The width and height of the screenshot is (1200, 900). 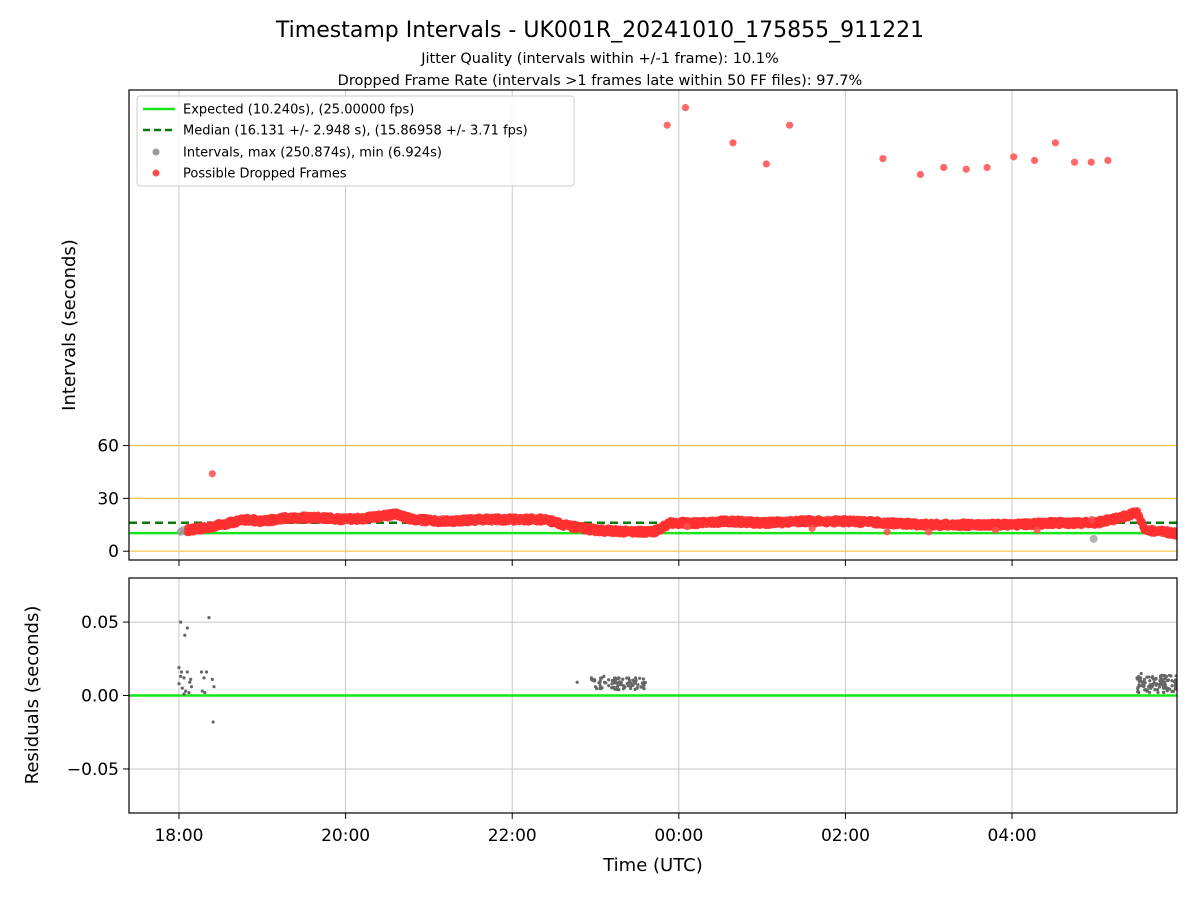 What do you see at coordinates (298, 110) in the screenshot?
I see `legend-expected-label: Expected (10.240s), (25.00000 fps)` at bounding box center [298, 110].